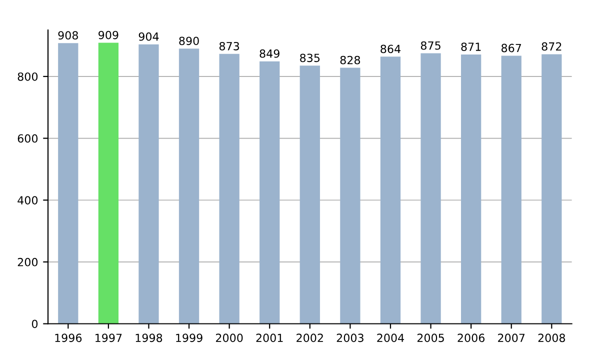 This screenshot has width=600, height=350. What do you see at coordinates (310, 58) in the screenshot?
I see `data-label: 835` at bounding box center [310, 58].